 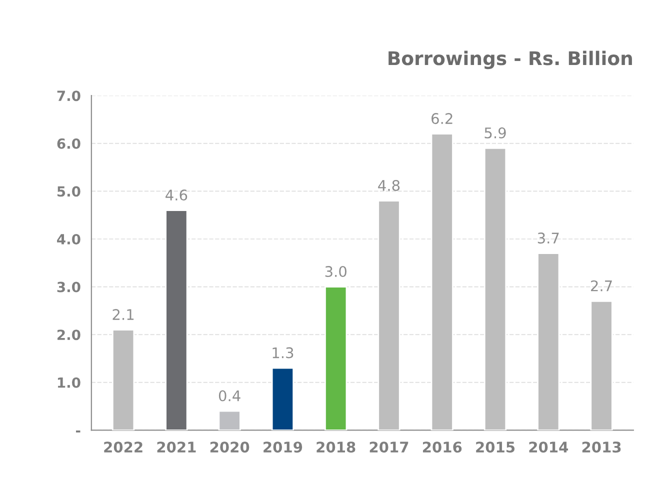 I want to click on data-label: 5.9, so click(x=495, y=132).